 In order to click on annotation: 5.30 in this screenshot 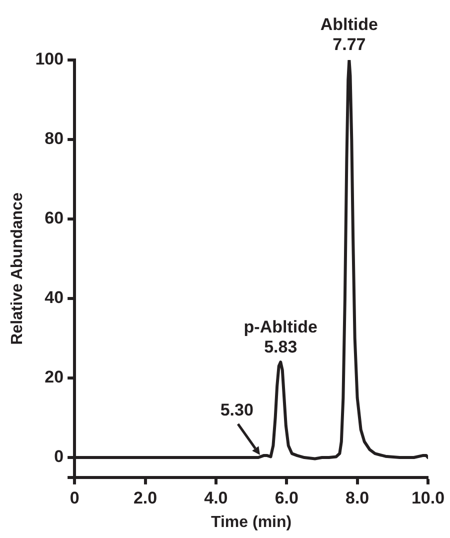, I will do `click(237, 410)`.